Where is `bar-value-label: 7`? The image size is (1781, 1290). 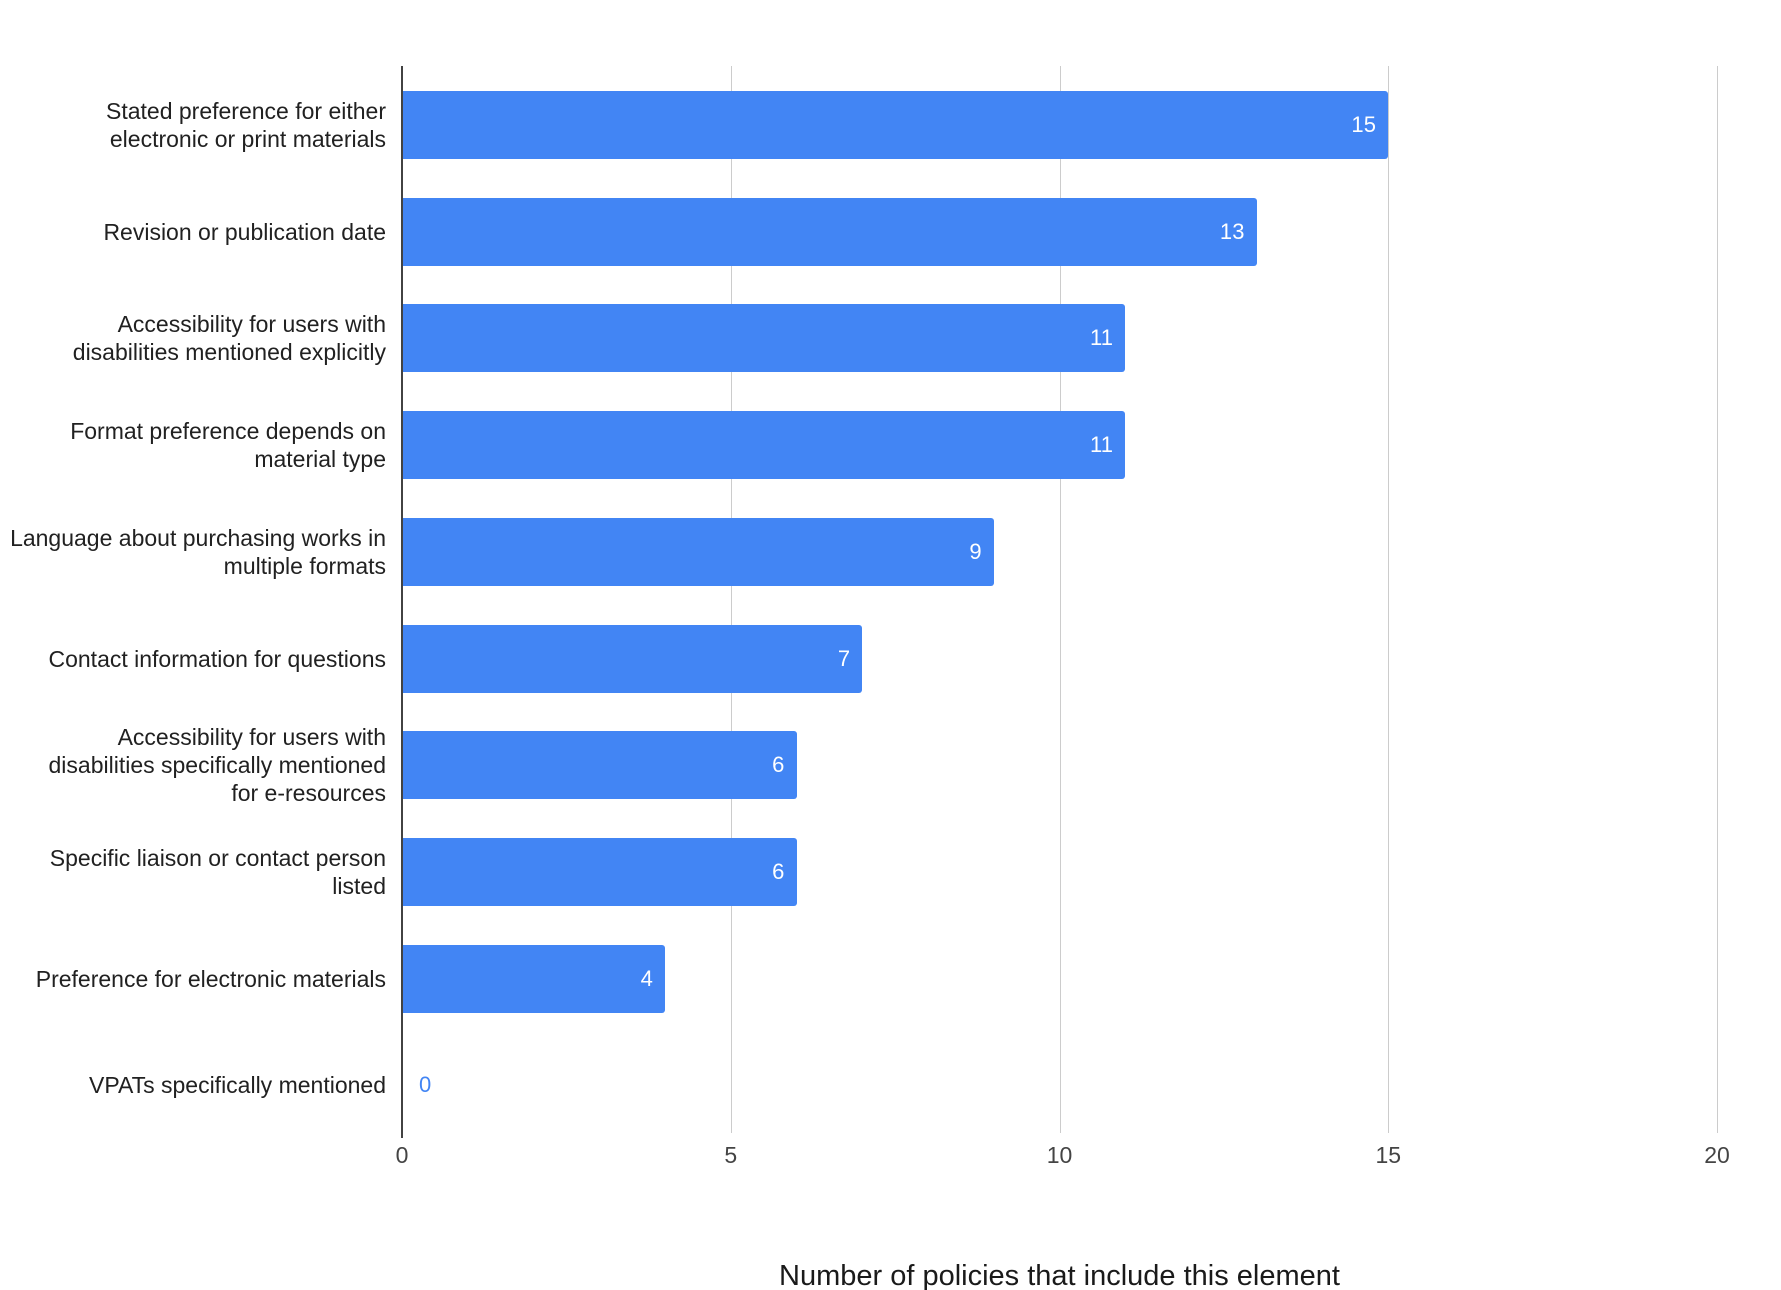 bar-value-label: 7 is located at coordinates (844, 658).